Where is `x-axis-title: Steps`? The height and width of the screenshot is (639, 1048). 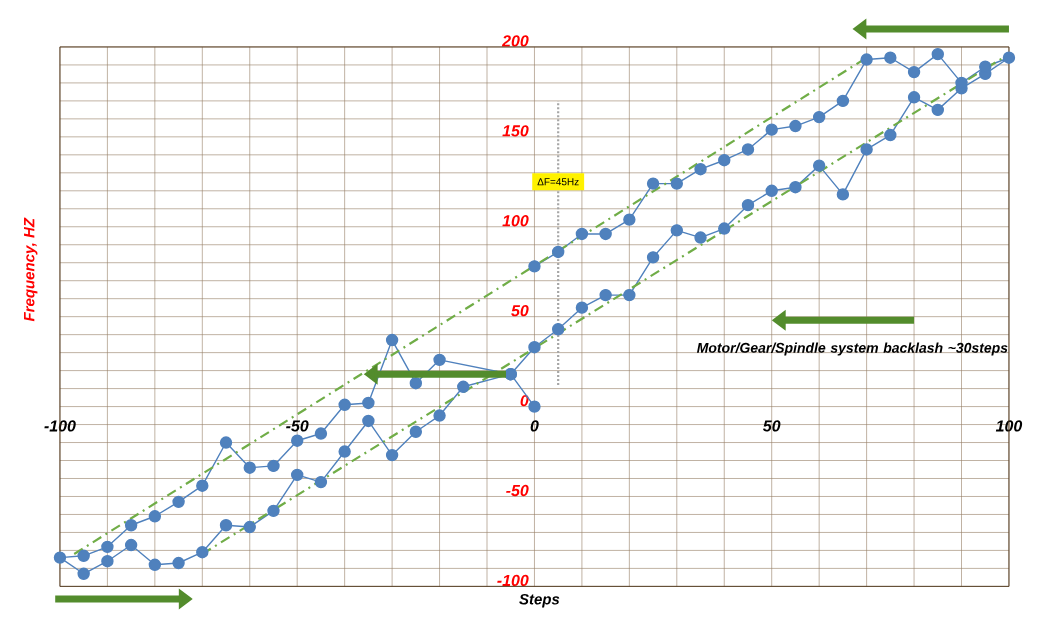 x-axis-title: Steps is located at coordinates (539, 600).